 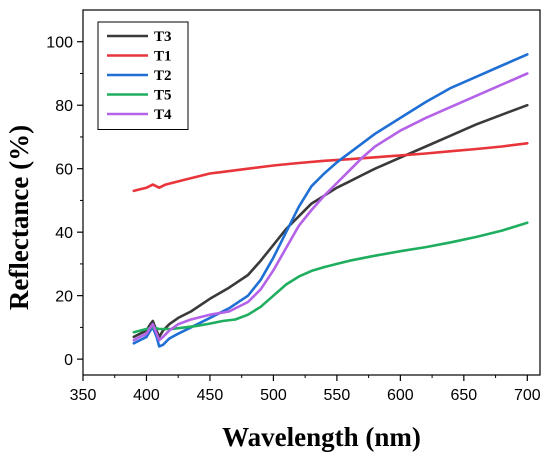 I want to click on x-tick-label: 500, so click(x=273, y=395).